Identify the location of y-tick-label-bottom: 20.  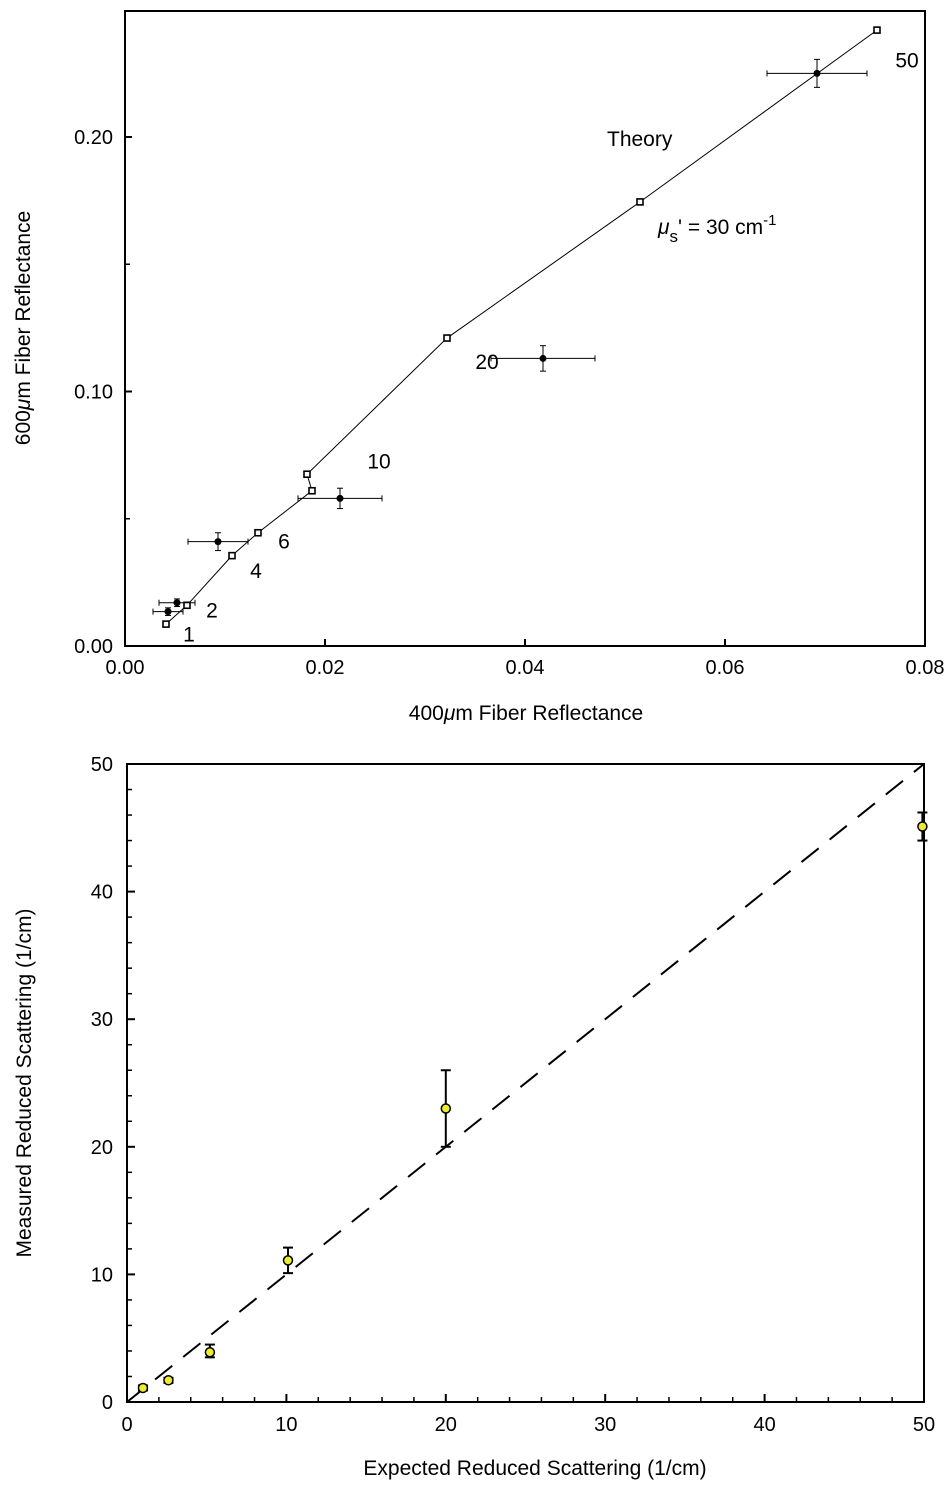
(102, 1148).